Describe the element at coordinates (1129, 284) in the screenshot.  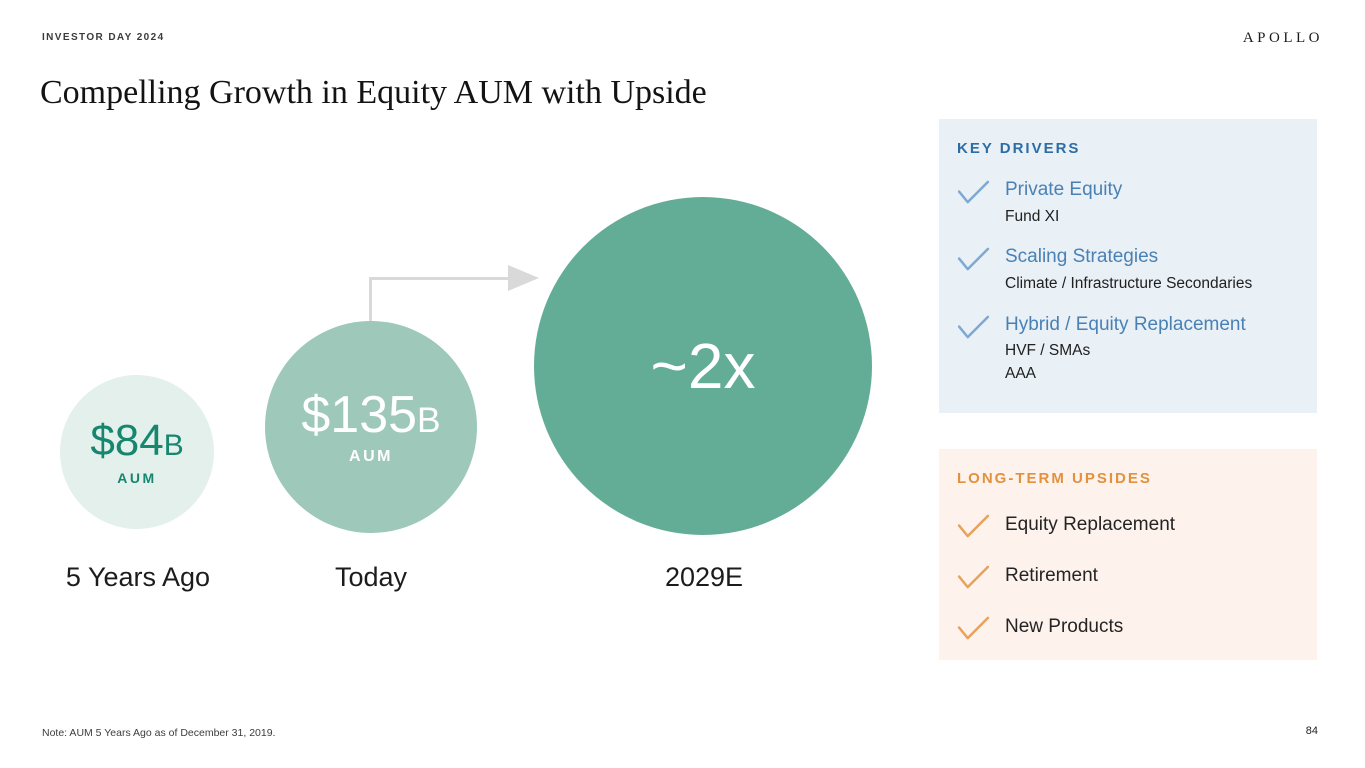
I see `driver-sublabel: Climate / Infrastructure Secondaries` at that location.